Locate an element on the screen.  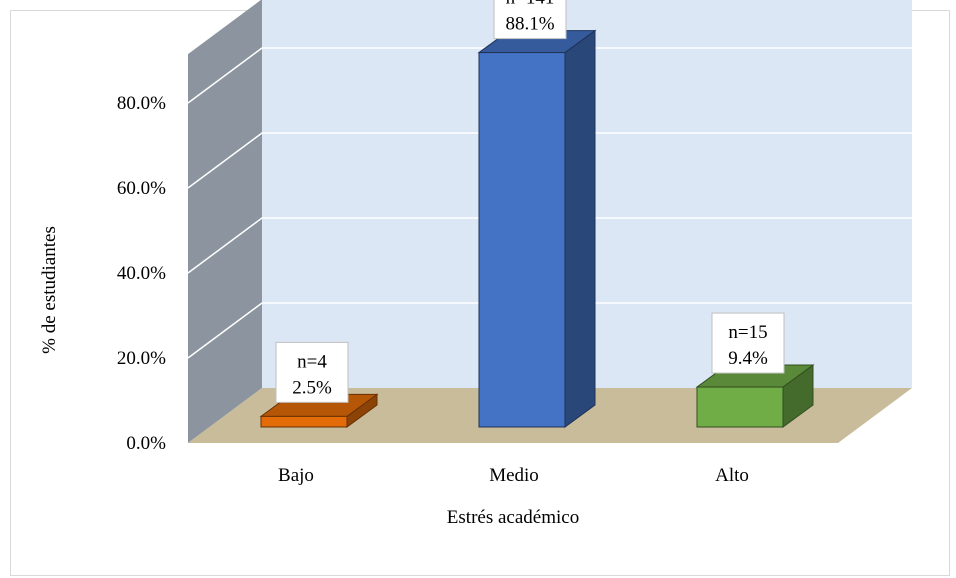
y-tick-label: 0.0% is located at coordinates (146, 443).